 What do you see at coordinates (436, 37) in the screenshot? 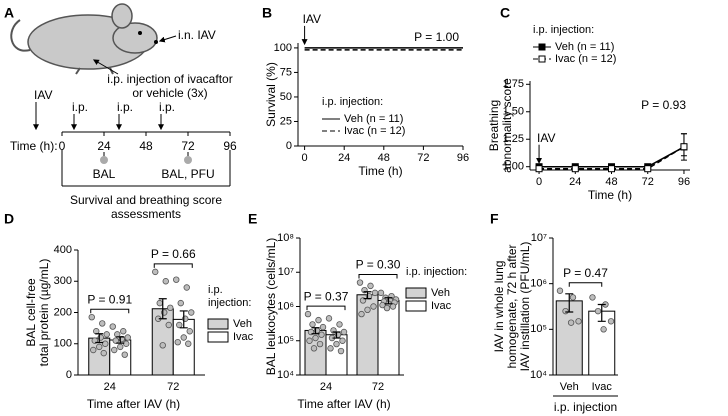
I see `annotation: P = 1.00` at bounding box center [436, 37].